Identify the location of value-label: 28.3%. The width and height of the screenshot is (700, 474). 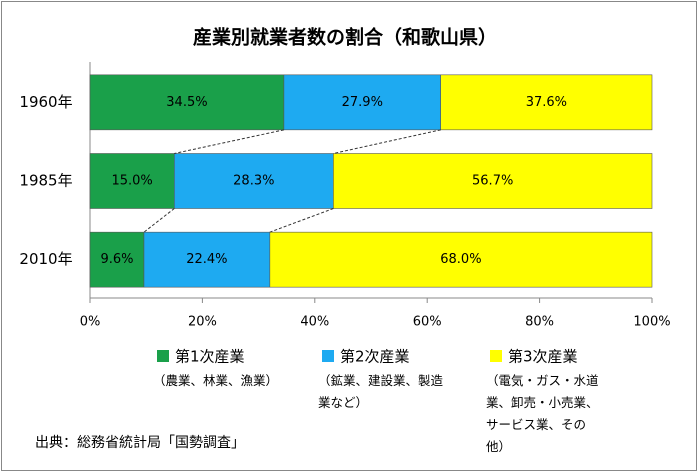
(253, 181).